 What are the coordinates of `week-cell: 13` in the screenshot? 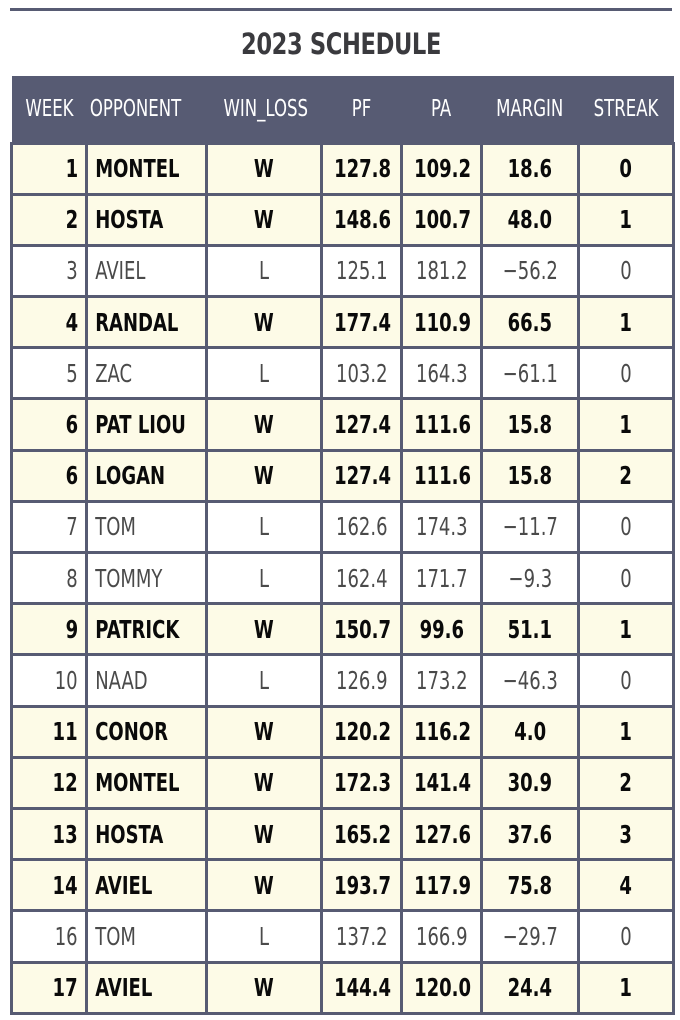 It's located at (49, 834).